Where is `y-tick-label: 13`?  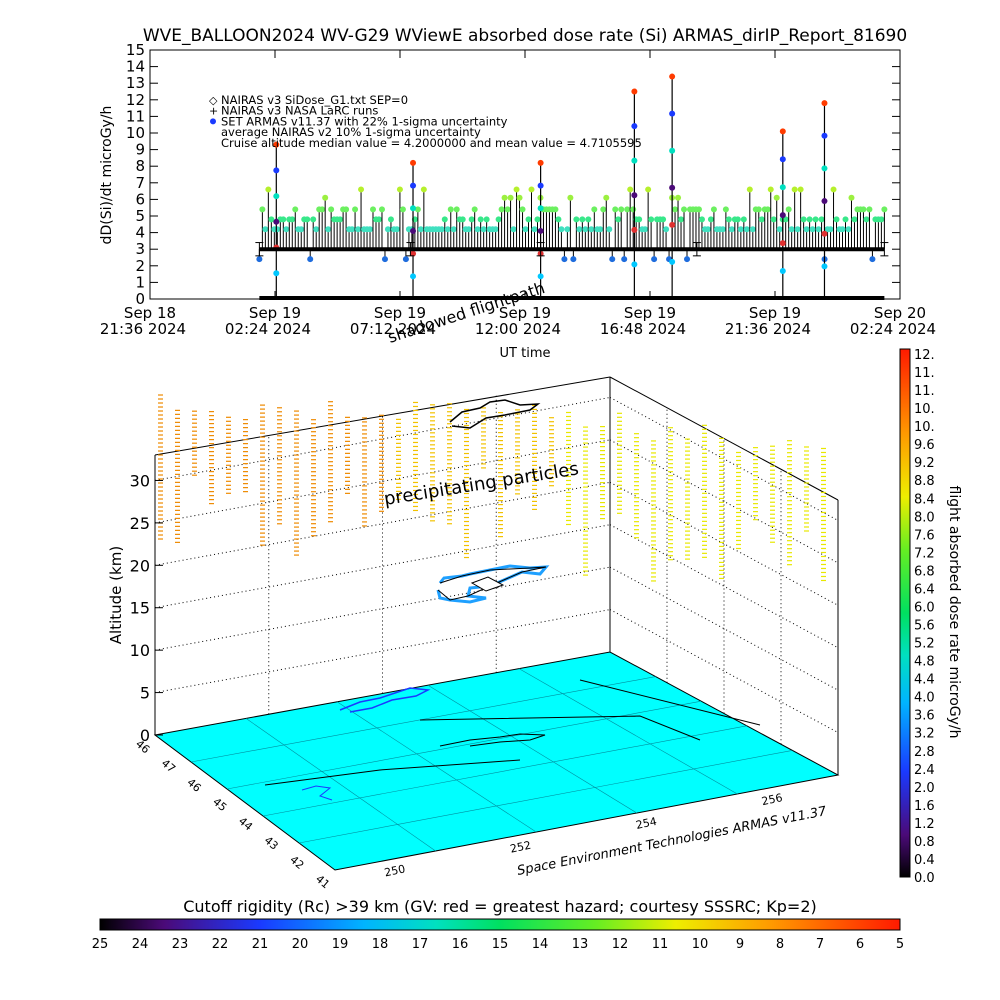 y-tick-label: 13 is located at coordinates (135, 83).